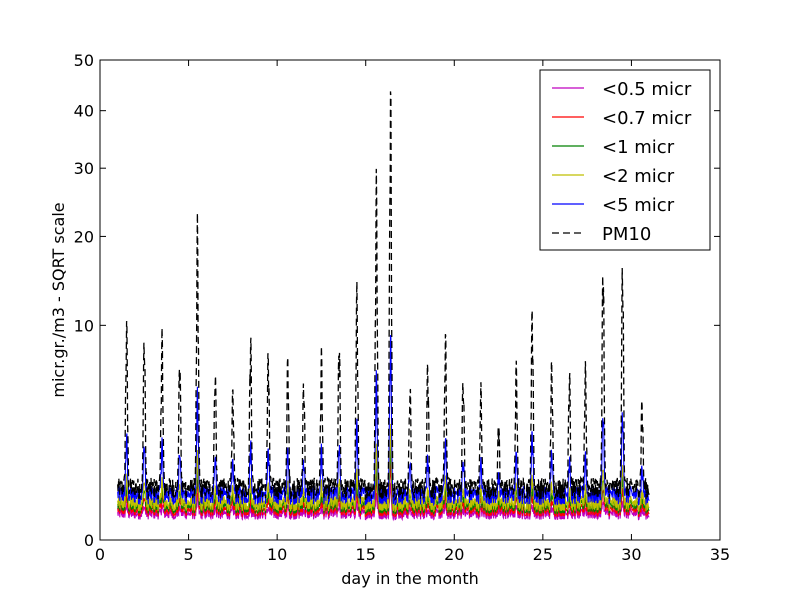 The height and width of the screenshot is (600, 800). What do you see at coordinates (720, 554) in the screenshot?
I see `x-tick-label: 35` at bounding box center [720, 554].